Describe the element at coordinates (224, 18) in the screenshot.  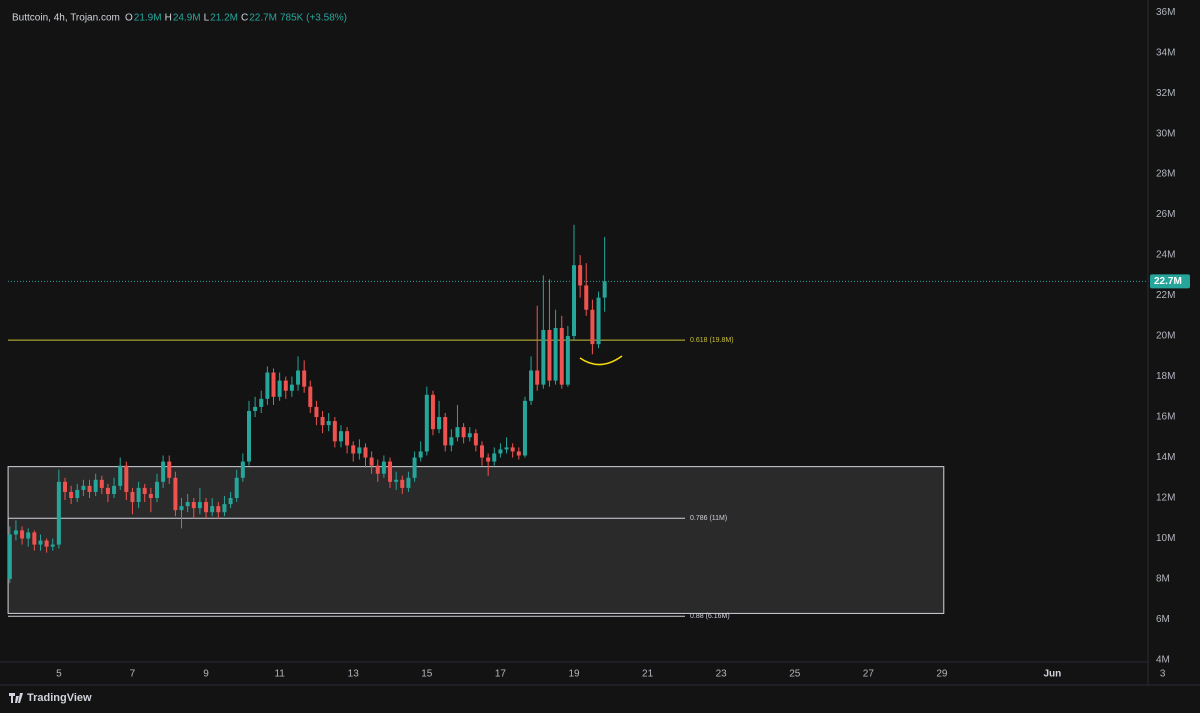
I see `ohlc-value: 21.2M` at that location.